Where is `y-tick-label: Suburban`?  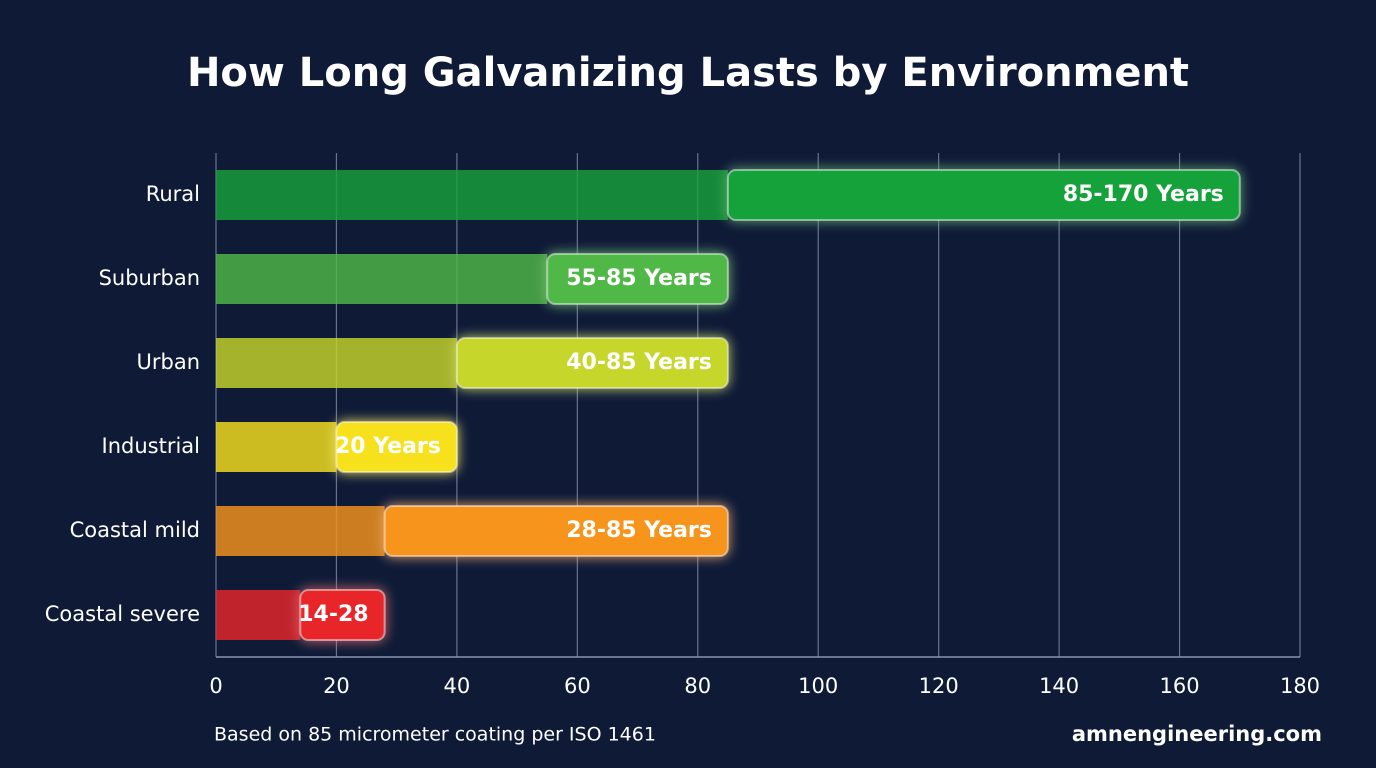 y-tick-label: Suburban is located at coordinates (149, 278).